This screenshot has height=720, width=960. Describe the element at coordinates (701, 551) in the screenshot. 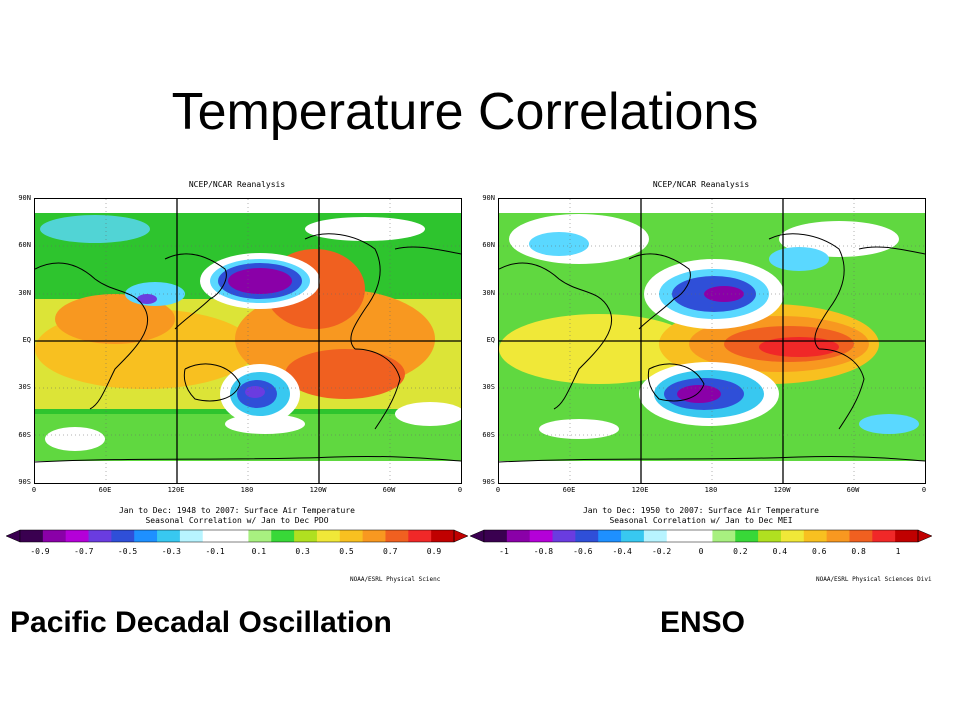

I see `enso-colorbar-label: 0` at that location.